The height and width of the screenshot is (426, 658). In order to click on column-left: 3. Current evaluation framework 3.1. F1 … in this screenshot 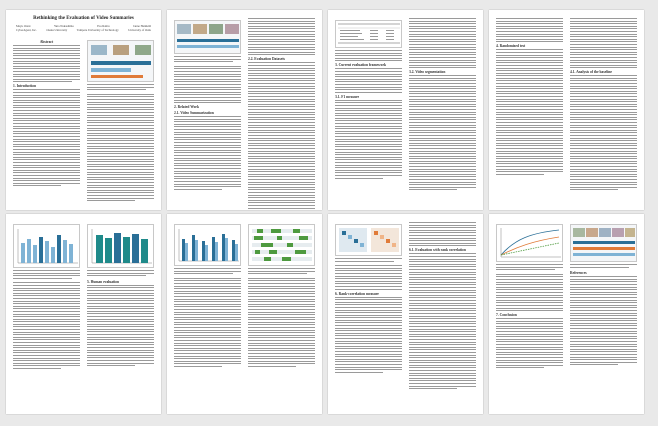, I will do `click(368, 99)`.